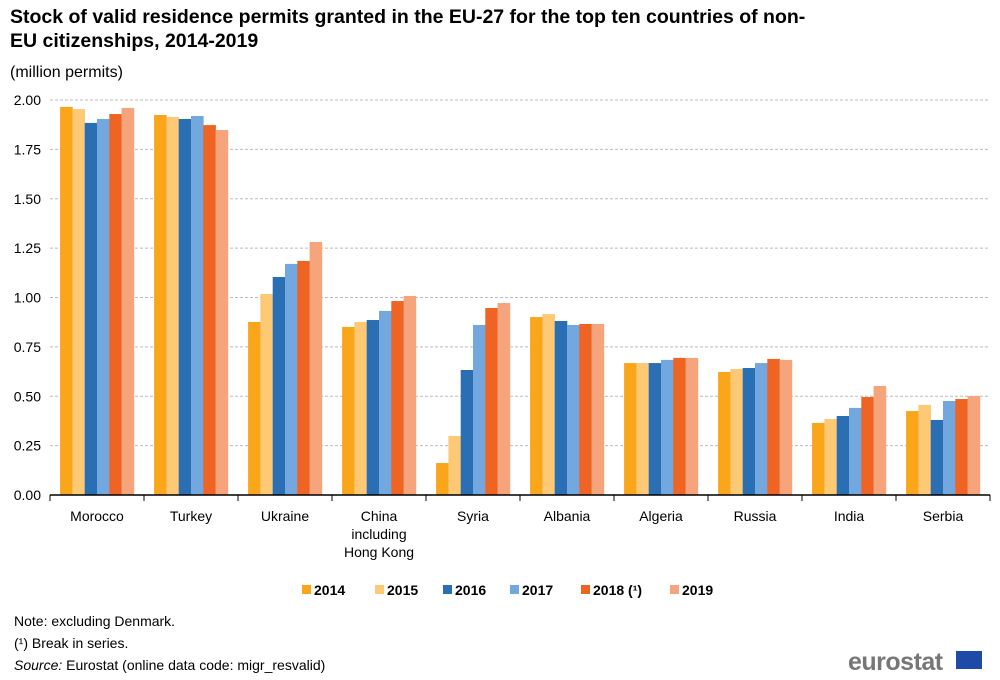 This screenshot has width=1000, height=680. What do you see at coordinates (895, 662) in the screenshot?
I see `eurostat-logo: eurostat` at bounding box center [895, 662].